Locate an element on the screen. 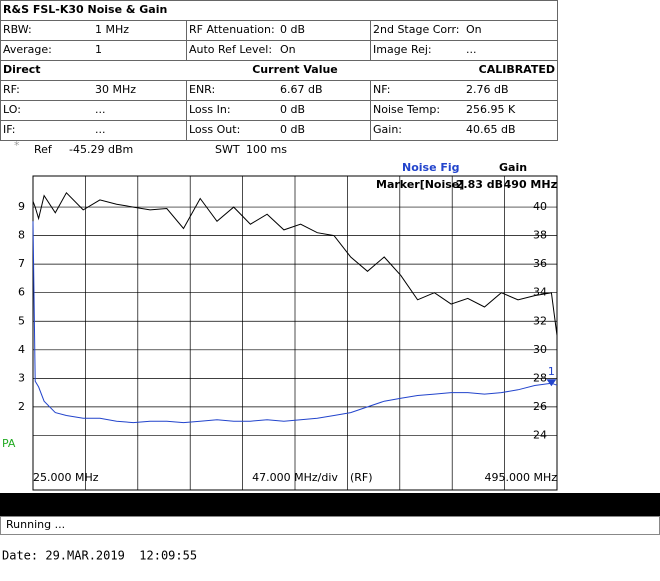  x-label: (RF) is located at coordinates (361, 477).